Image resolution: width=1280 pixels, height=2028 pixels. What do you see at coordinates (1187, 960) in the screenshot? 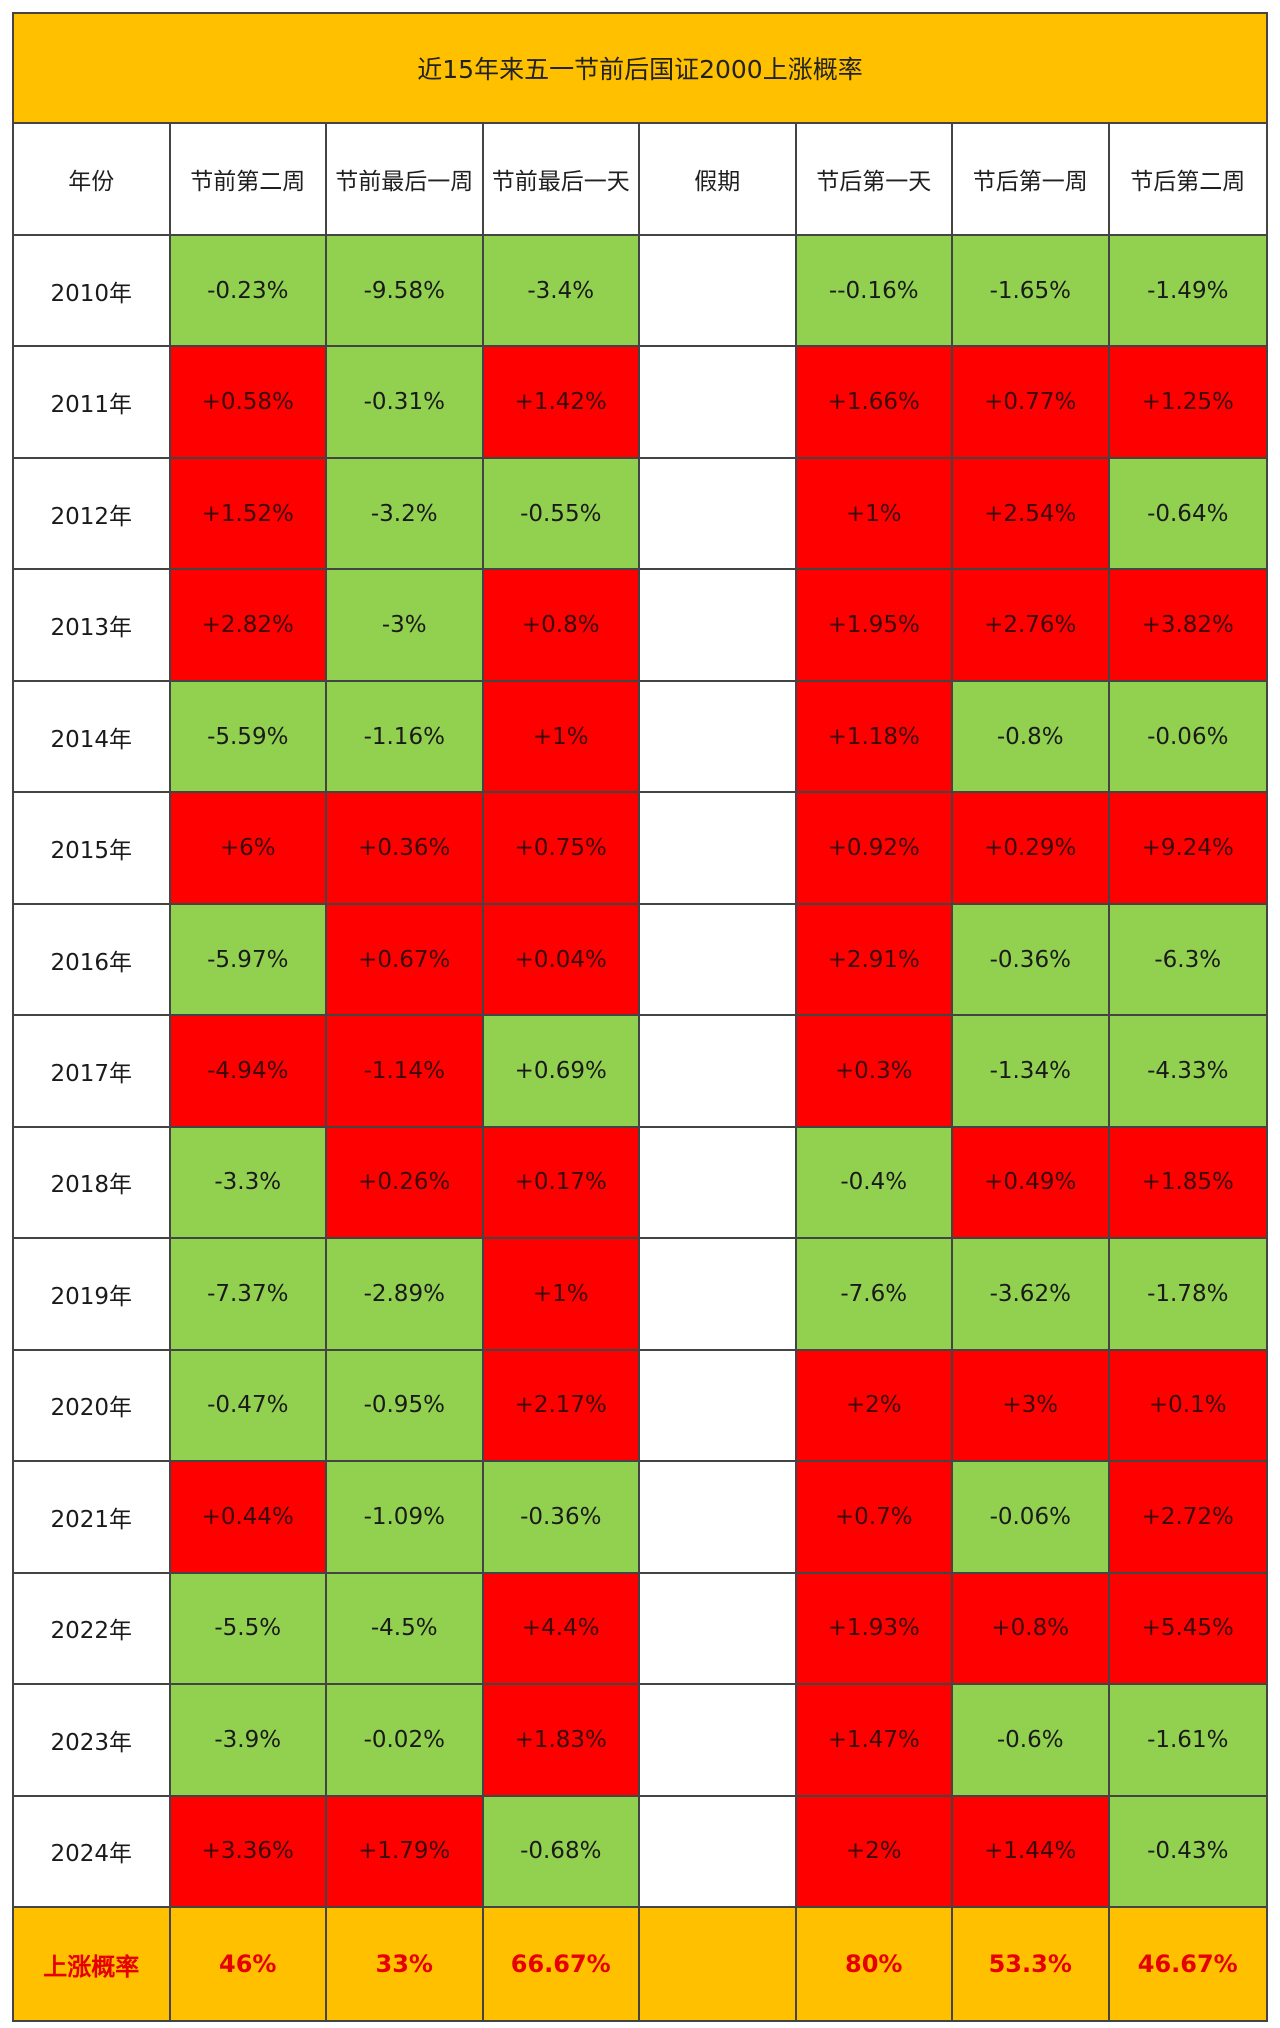
I see `return-cell: -6.3%` at bounding box center [1187, 960].